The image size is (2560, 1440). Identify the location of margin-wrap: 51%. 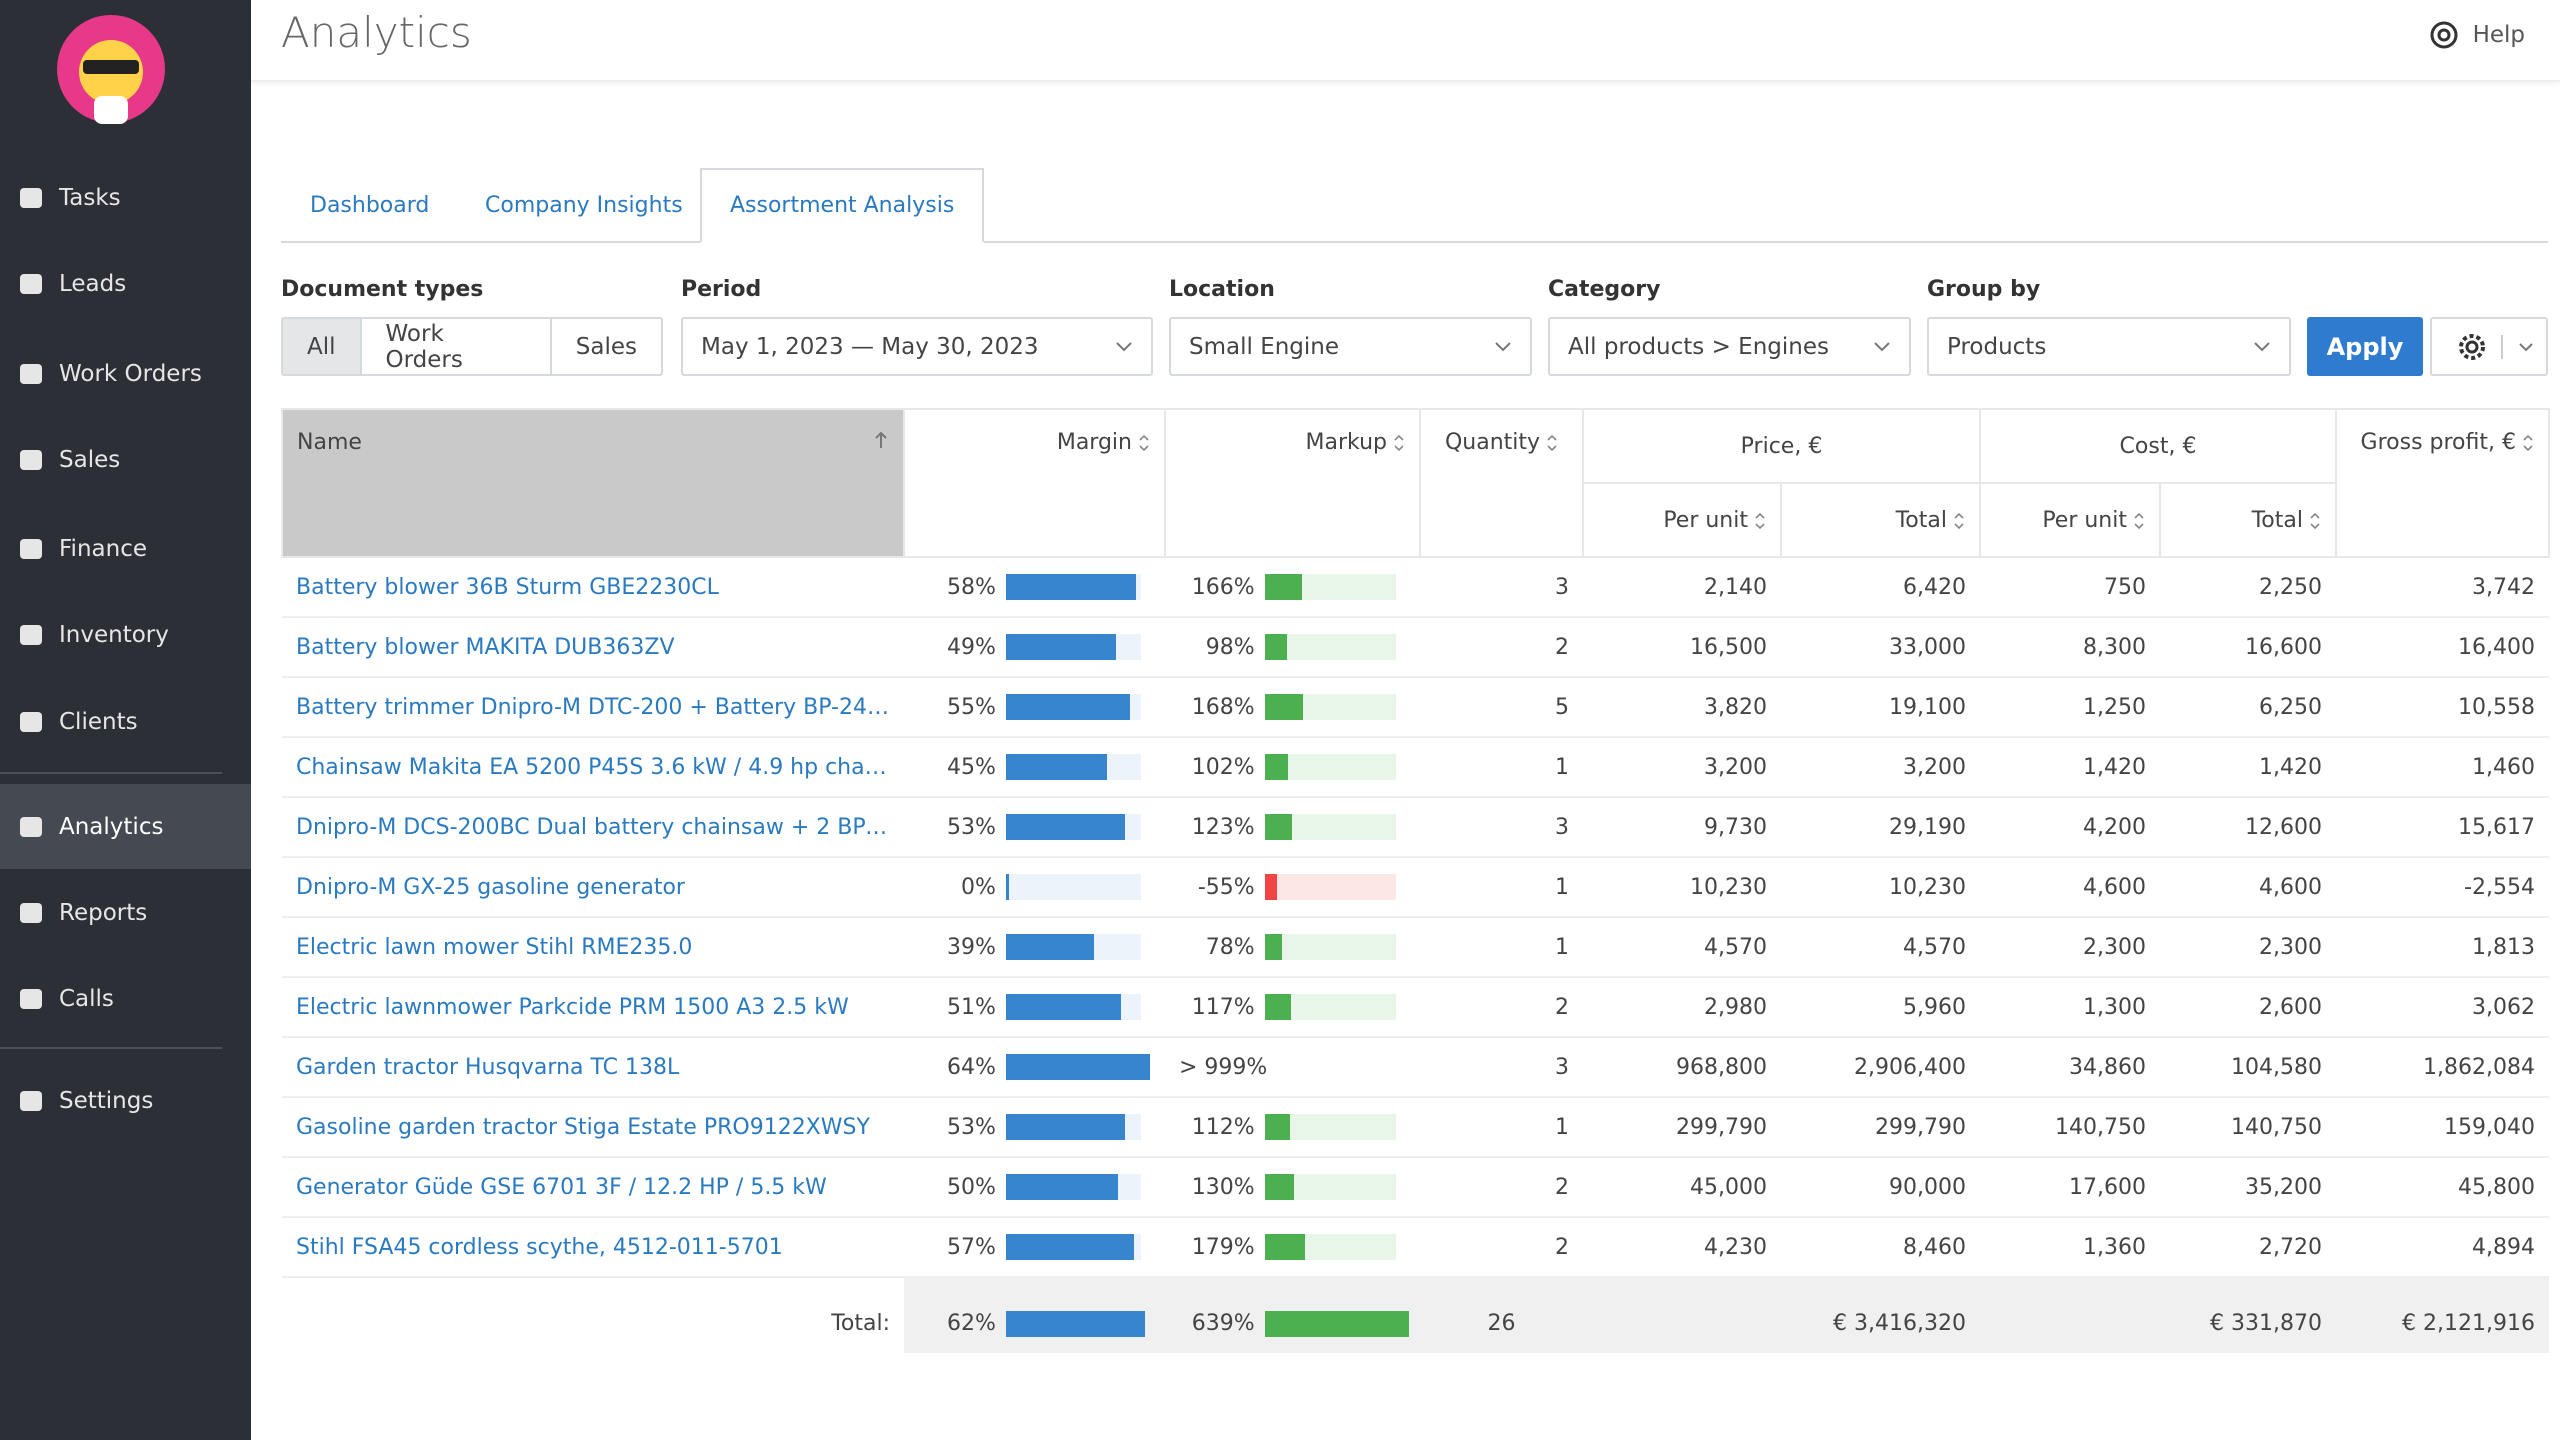
(1034, 1007).